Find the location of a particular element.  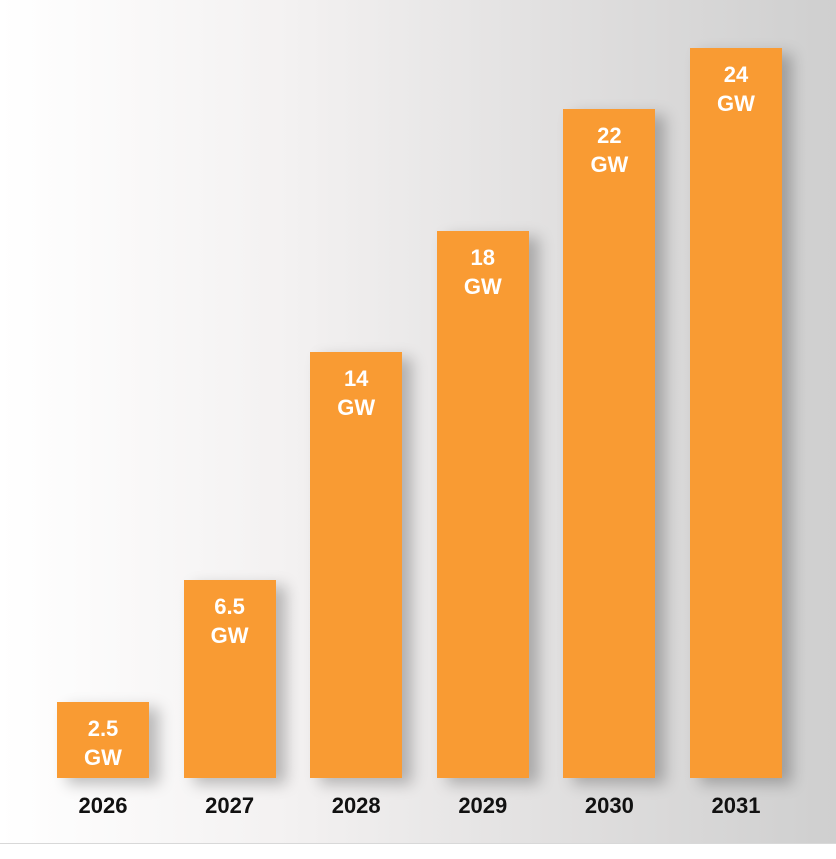

bar: 22 GW is located at coordinates (609, 443).